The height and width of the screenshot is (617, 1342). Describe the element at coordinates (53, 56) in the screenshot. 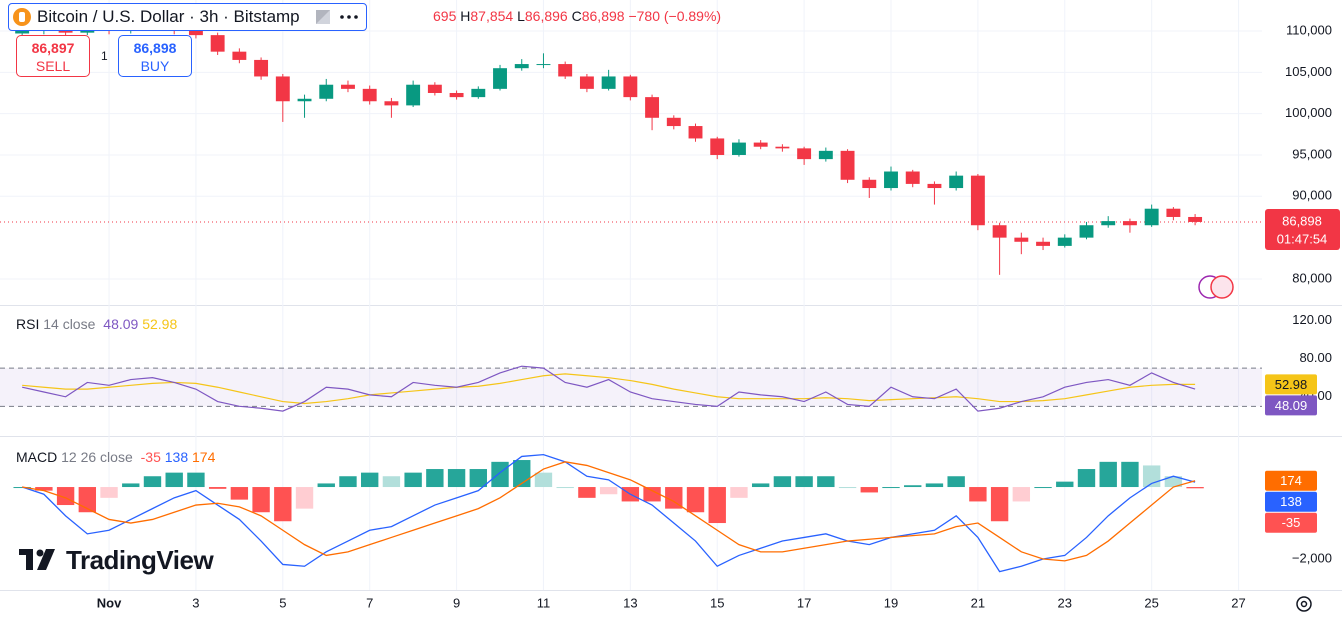

I see `sell-button: 86,897 SELL` at that location.